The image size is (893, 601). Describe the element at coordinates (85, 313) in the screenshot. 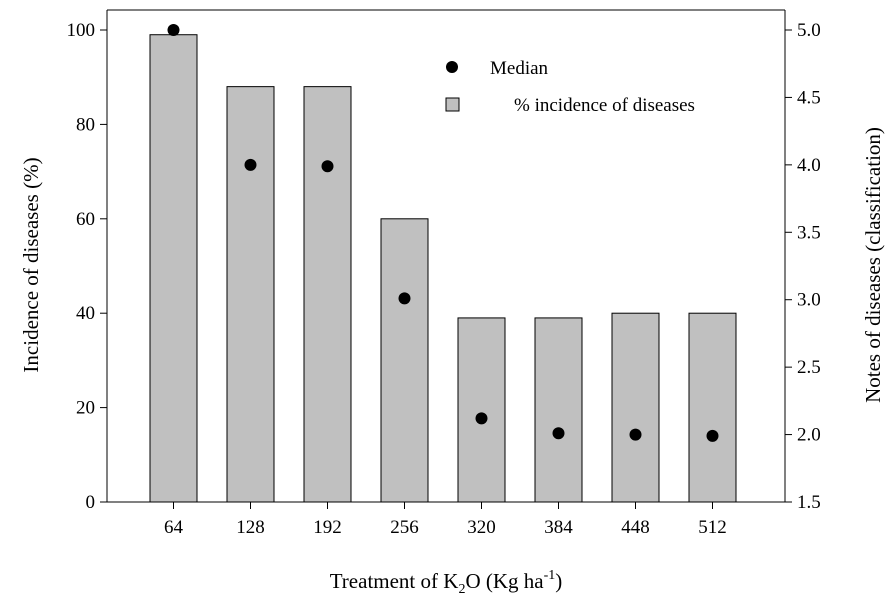

I see `y-tick-label: 40` at that location.